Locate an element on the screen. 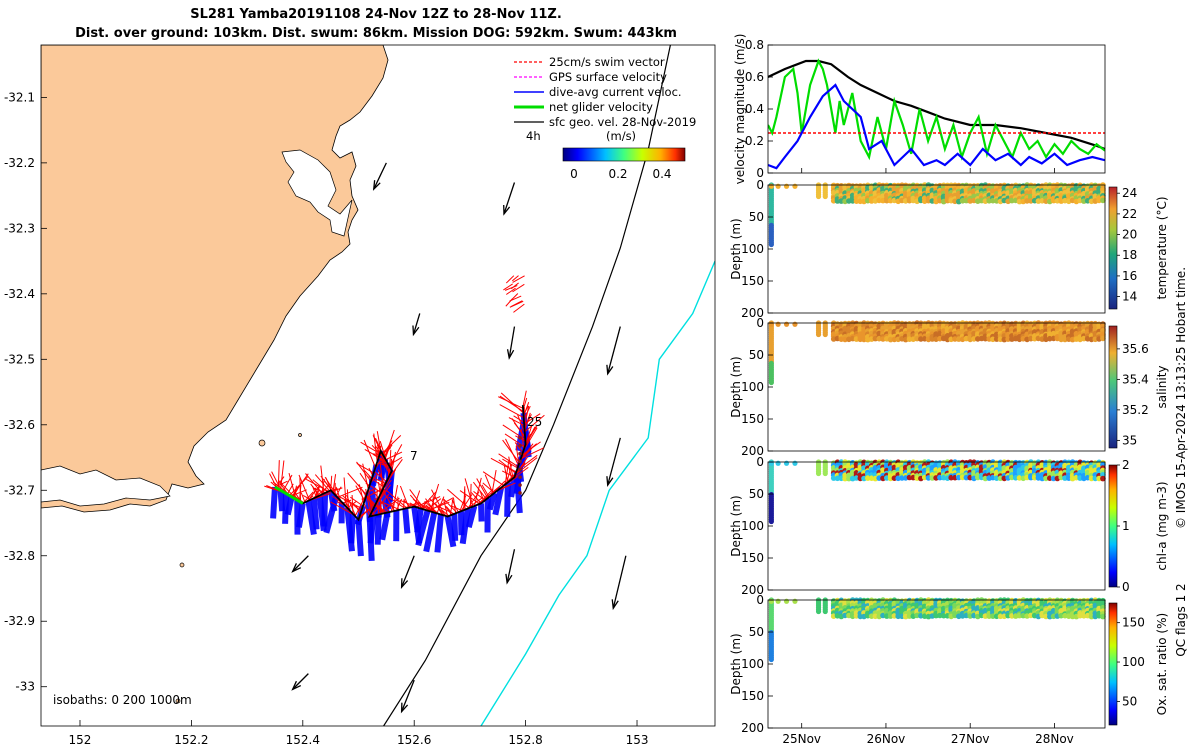  map-x-tick-label: 152.8 is located at coordinates (525, 740).